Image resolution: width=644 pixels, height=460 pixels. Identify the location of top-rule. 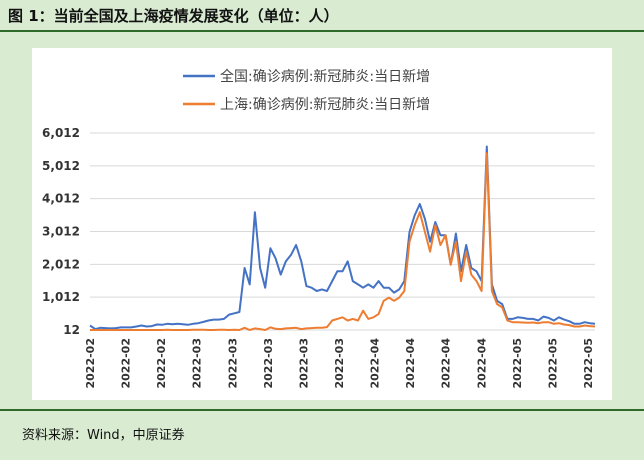
(322, 31).